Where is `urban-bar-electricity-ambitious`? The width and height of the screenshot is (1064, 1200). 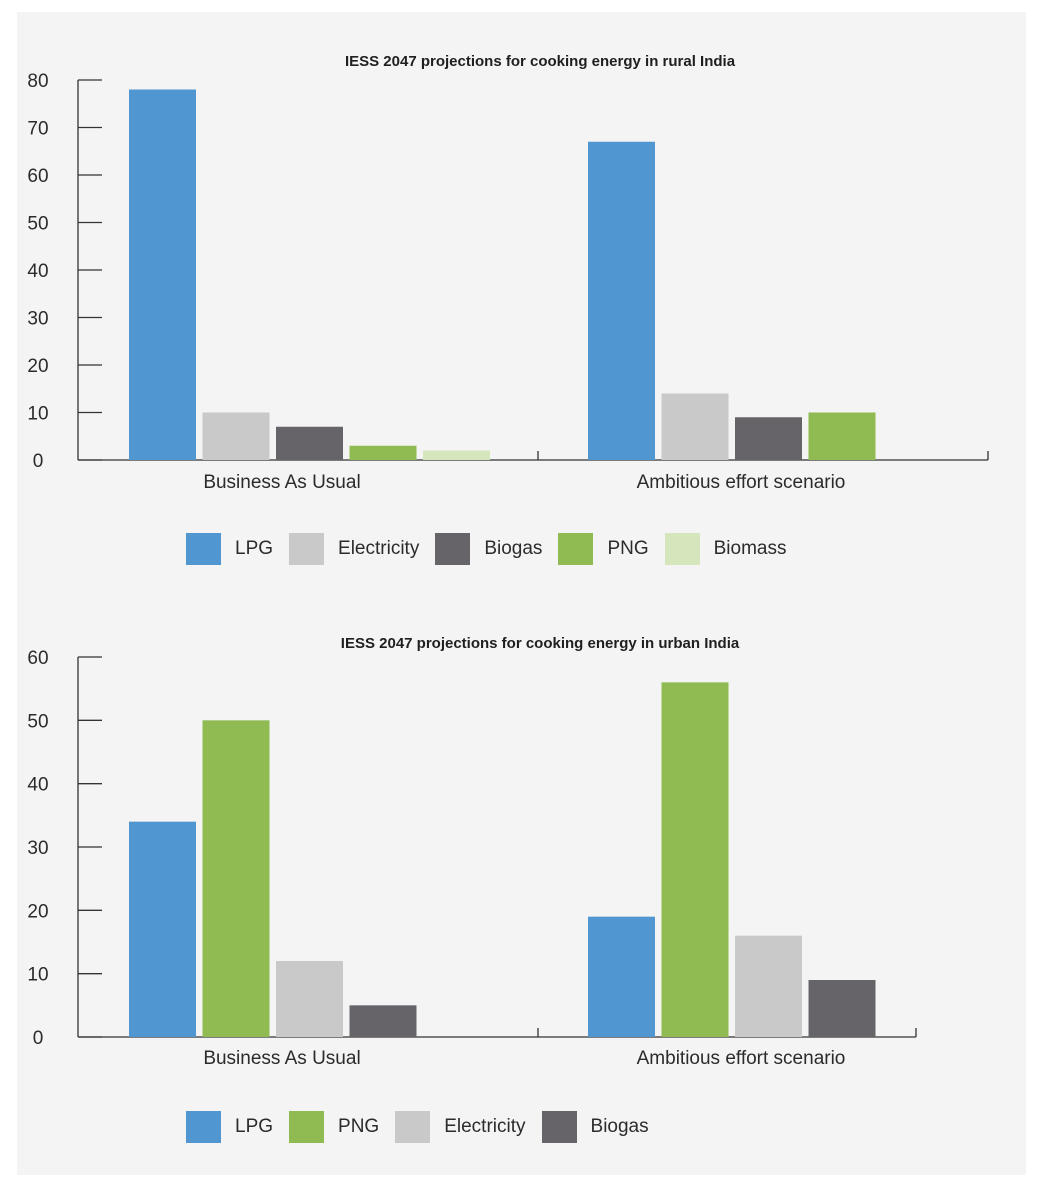
urban-bar-electricity-ambitious is located at coordinates (768, 986).